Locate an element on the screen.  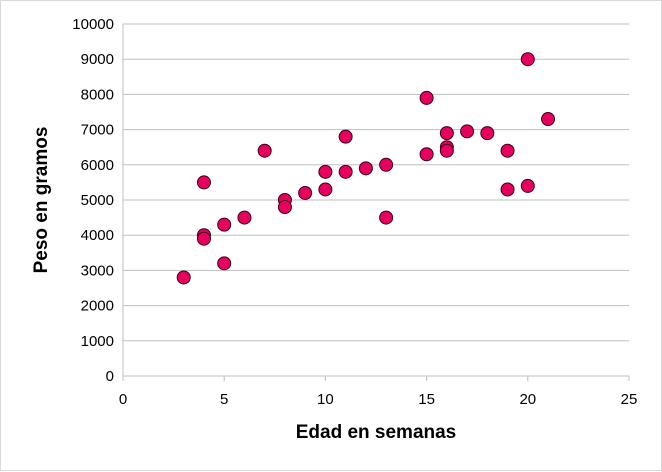
y-tick-label: 8000 is located at coordinates (97, 94).